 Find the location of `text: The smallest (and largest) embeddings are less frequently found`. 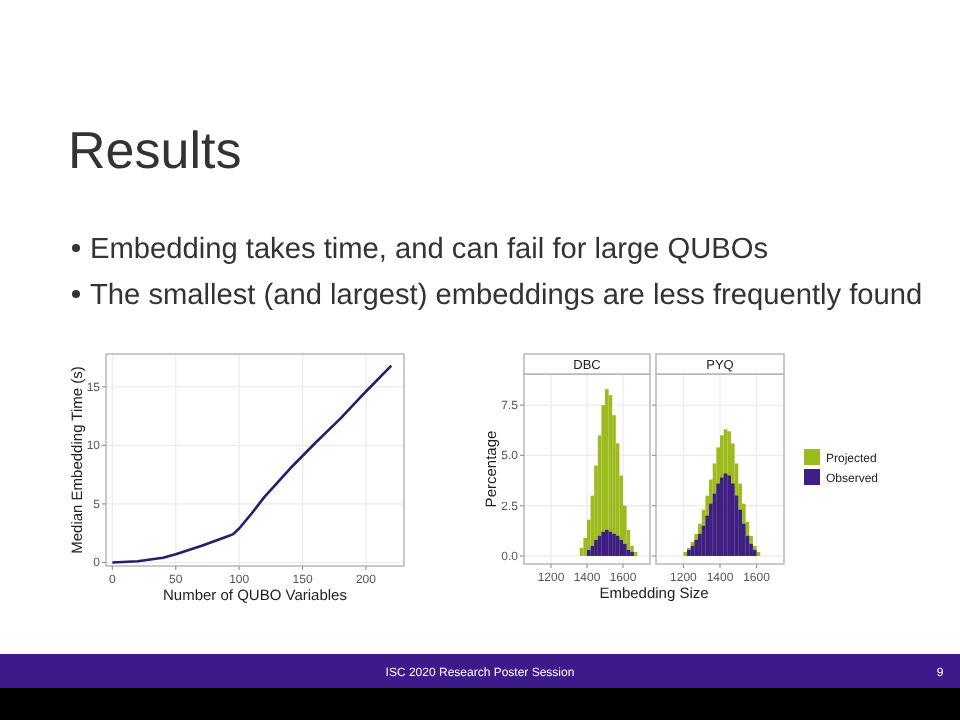

text: The smallest (and largest) embeddings are less frequently found is located at coordinates (506, 296).